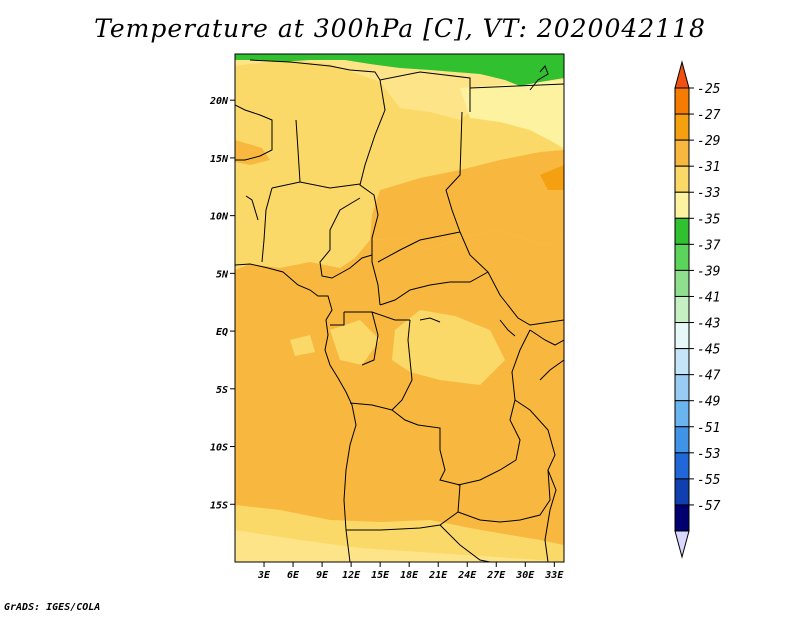 This screenshot has width=800, height=618. I want to click on lon-tick-label: 30E, so click(525, 575).